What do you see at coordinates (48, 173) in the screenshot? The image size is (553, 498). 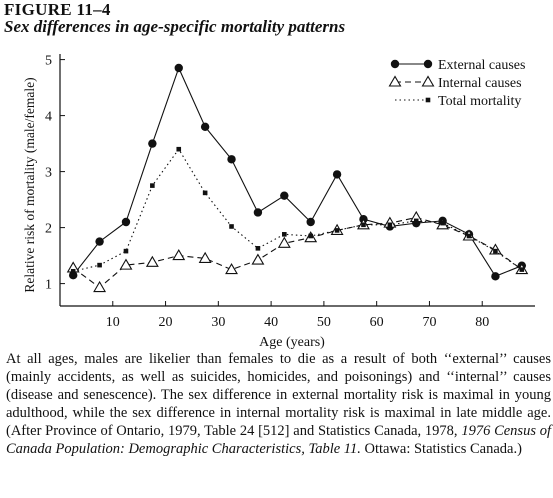 I see `y-tick-label: 3` at bounding box center [48, 173].